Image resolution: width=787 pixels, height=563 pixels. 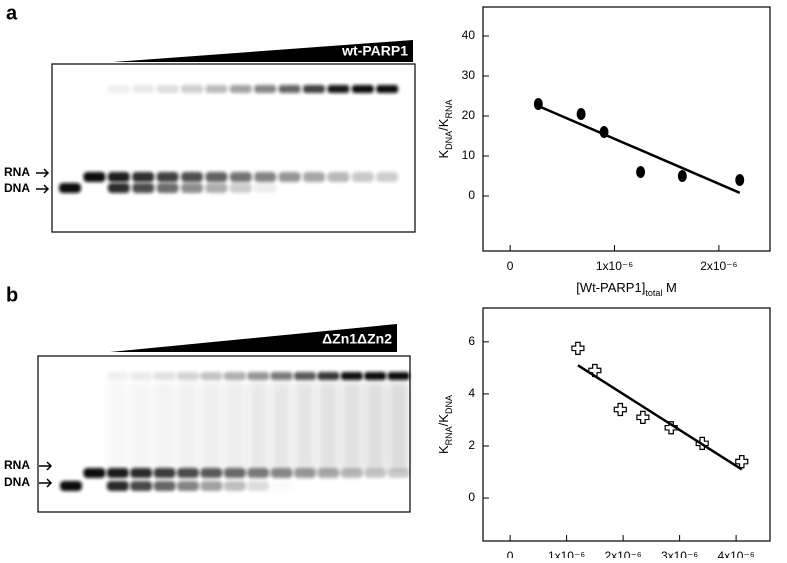 I want to click on gradient-wedge, so click(x=253, y=338).